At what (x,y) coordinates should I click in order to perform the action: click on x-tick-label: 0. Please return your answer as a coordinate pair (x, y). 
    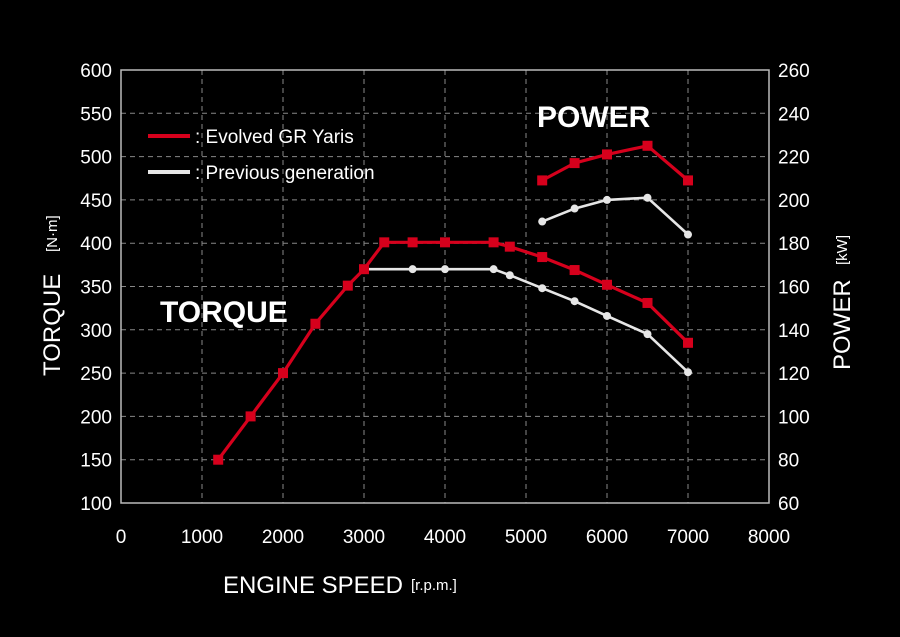
    Looking at the image, I should click on (121, 537).